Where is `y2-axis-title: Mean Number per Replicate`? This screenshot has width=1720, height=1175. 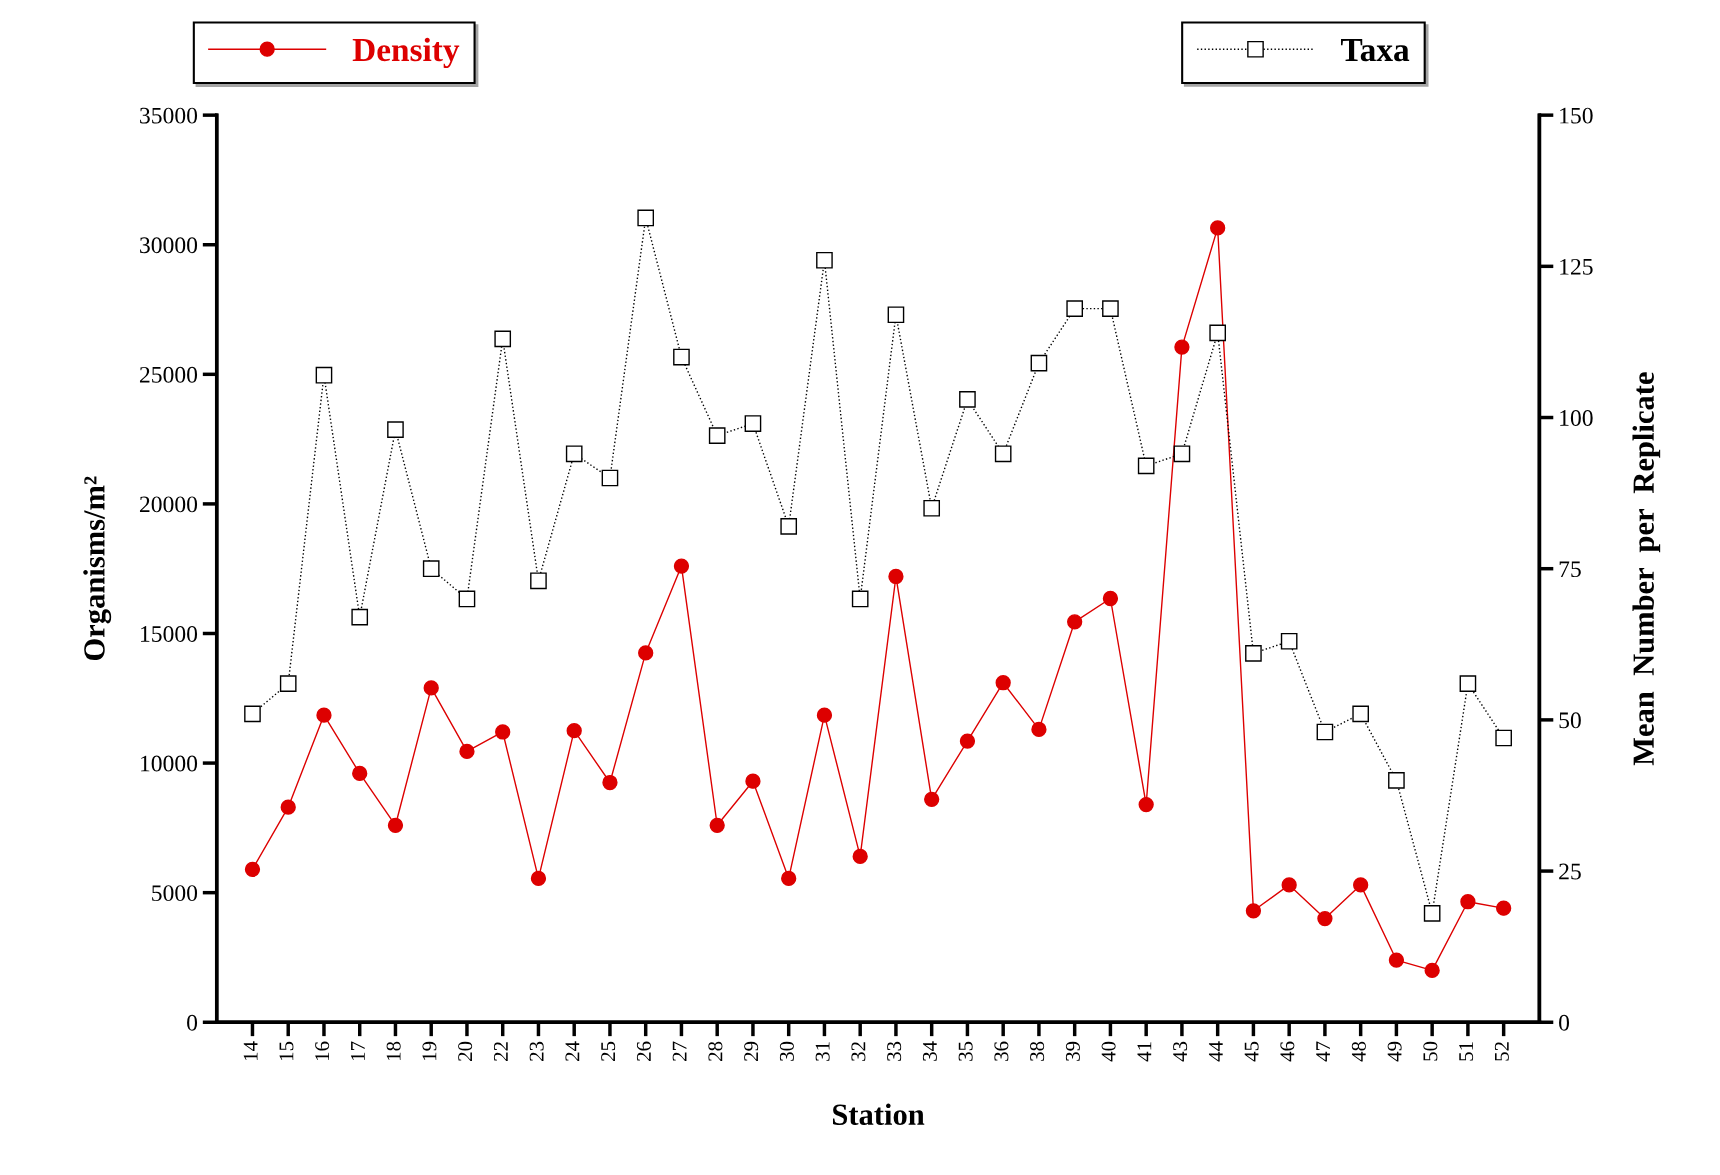
y2-axis-title: Mean Number per Replicate is located at coordinates (1646, 569).